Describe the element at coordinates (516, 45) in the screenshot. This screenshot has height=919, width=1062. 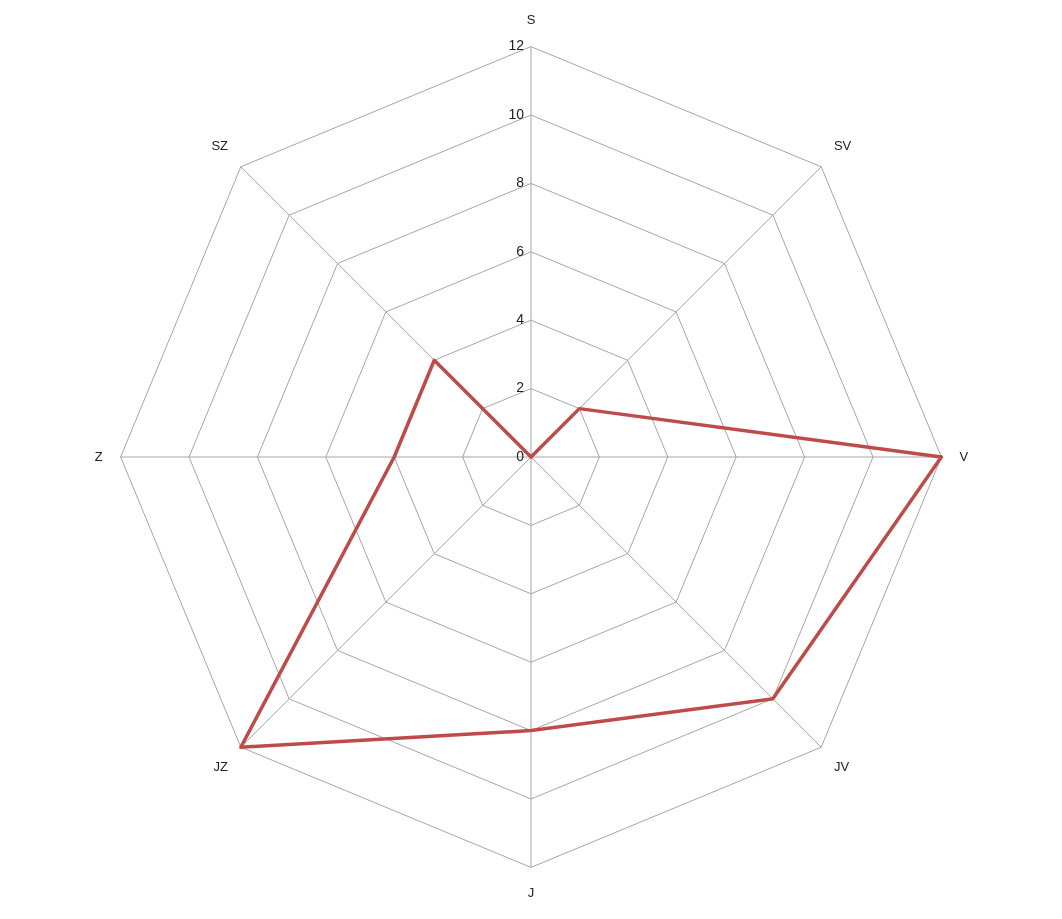
I see `y-tick-label: 12` at that location.